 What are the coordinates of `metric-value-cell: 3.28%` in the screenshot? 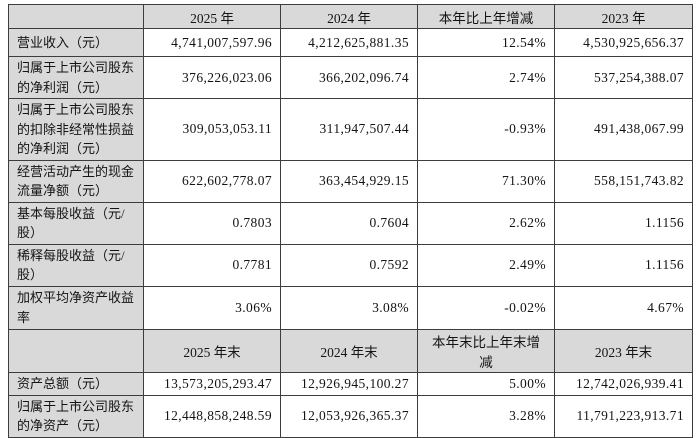 It's located at (486, 416).